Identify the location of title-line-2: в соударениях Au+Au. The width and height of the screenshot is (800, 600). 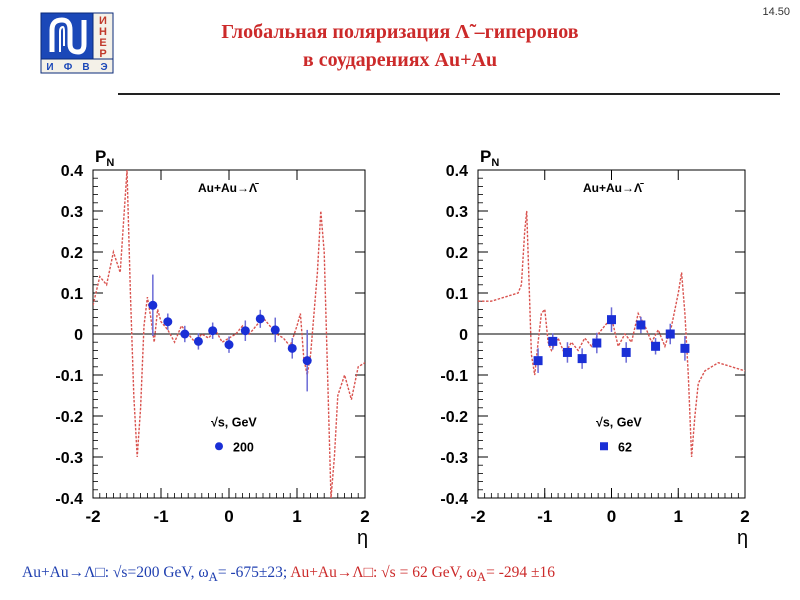
(400, 60).